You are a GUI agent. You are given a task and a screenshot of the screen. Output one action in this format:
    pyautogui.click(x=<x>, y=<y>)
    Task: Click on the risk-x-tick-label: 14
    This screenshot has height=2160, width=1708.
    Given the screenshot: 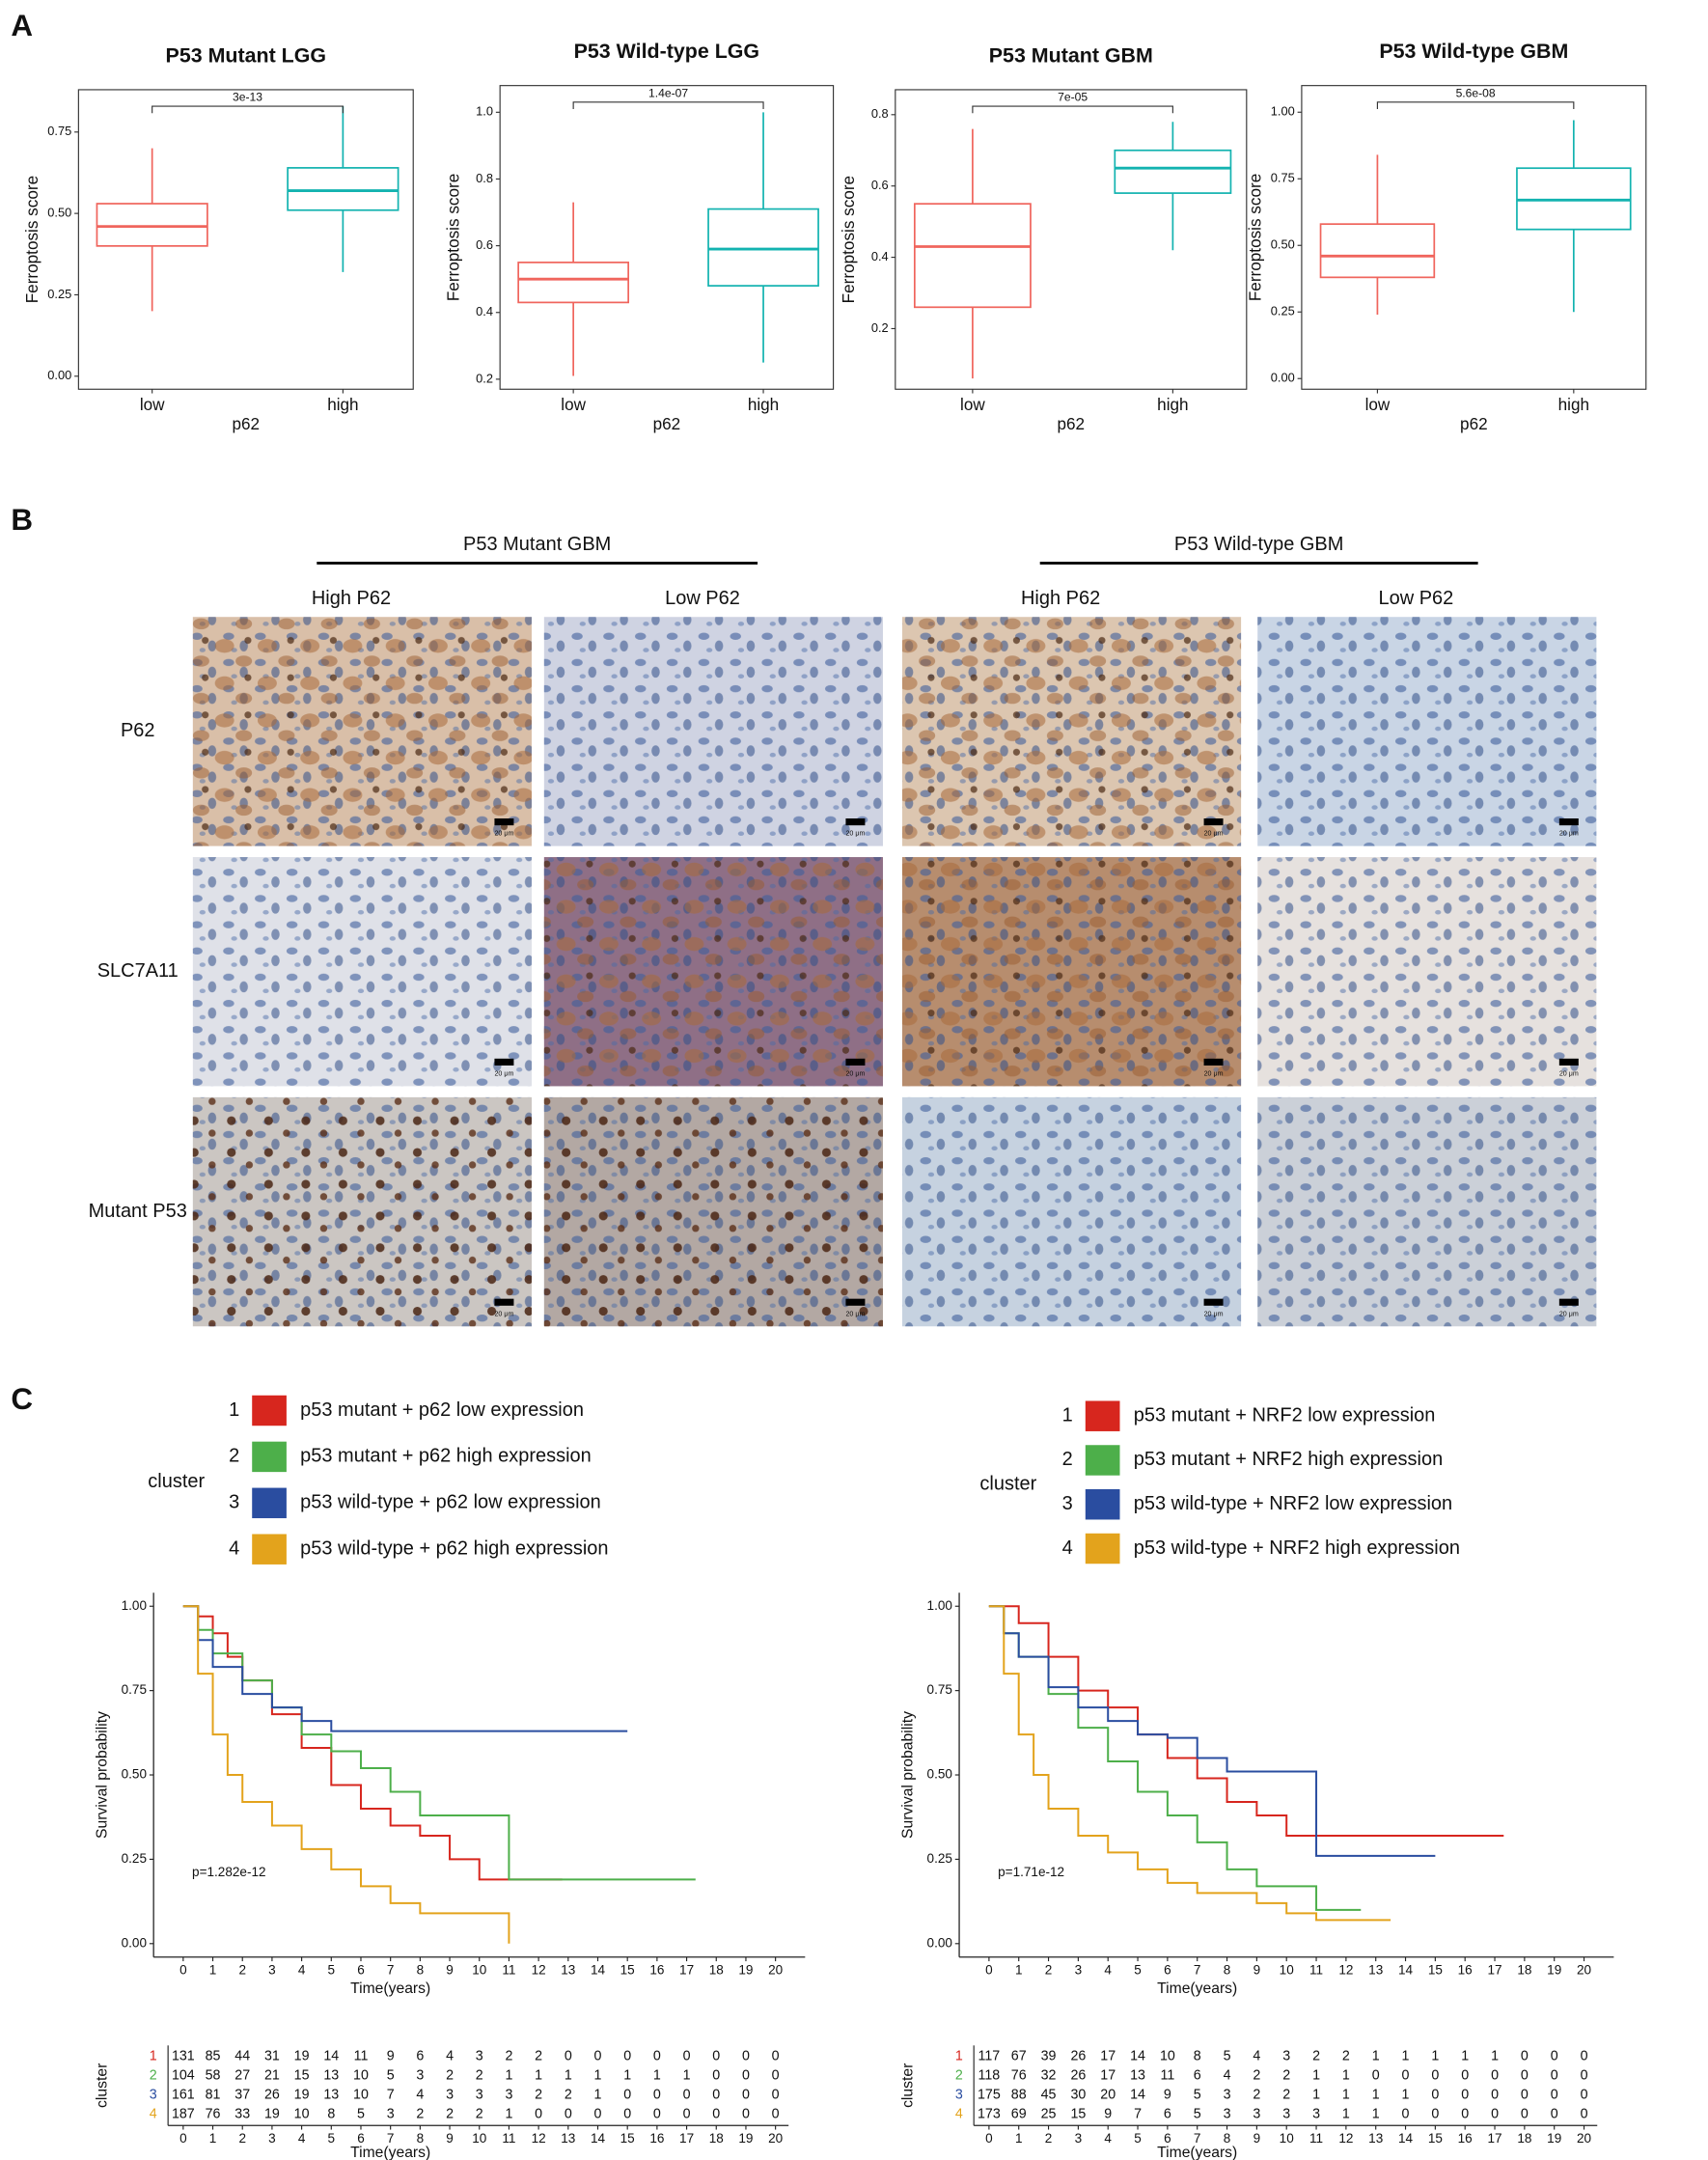 What is the action you would take?
    pyautogui.click(x=598, y=2139)
    